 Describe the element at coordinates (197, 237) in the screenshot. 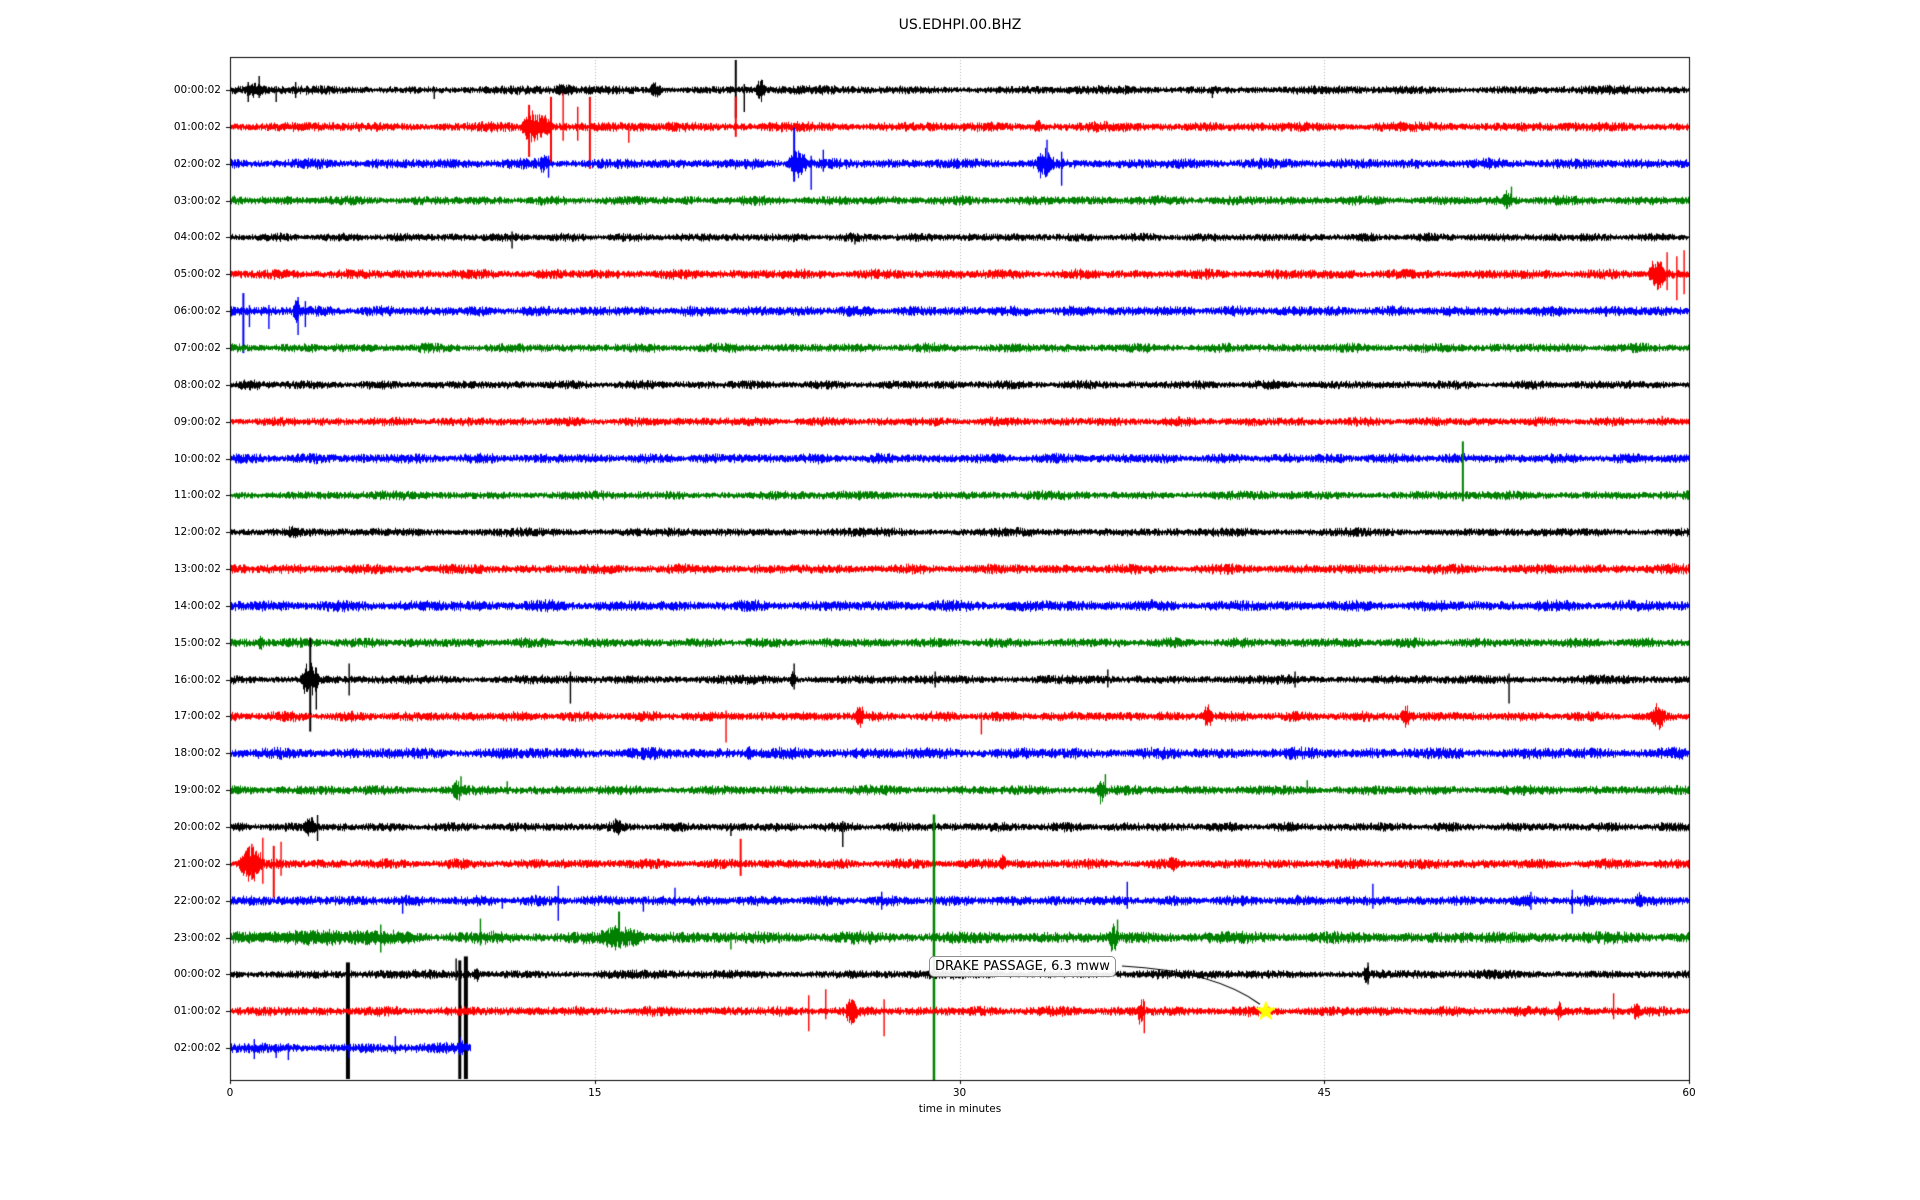

I see `row-time-label: 04:00:02` at that location.